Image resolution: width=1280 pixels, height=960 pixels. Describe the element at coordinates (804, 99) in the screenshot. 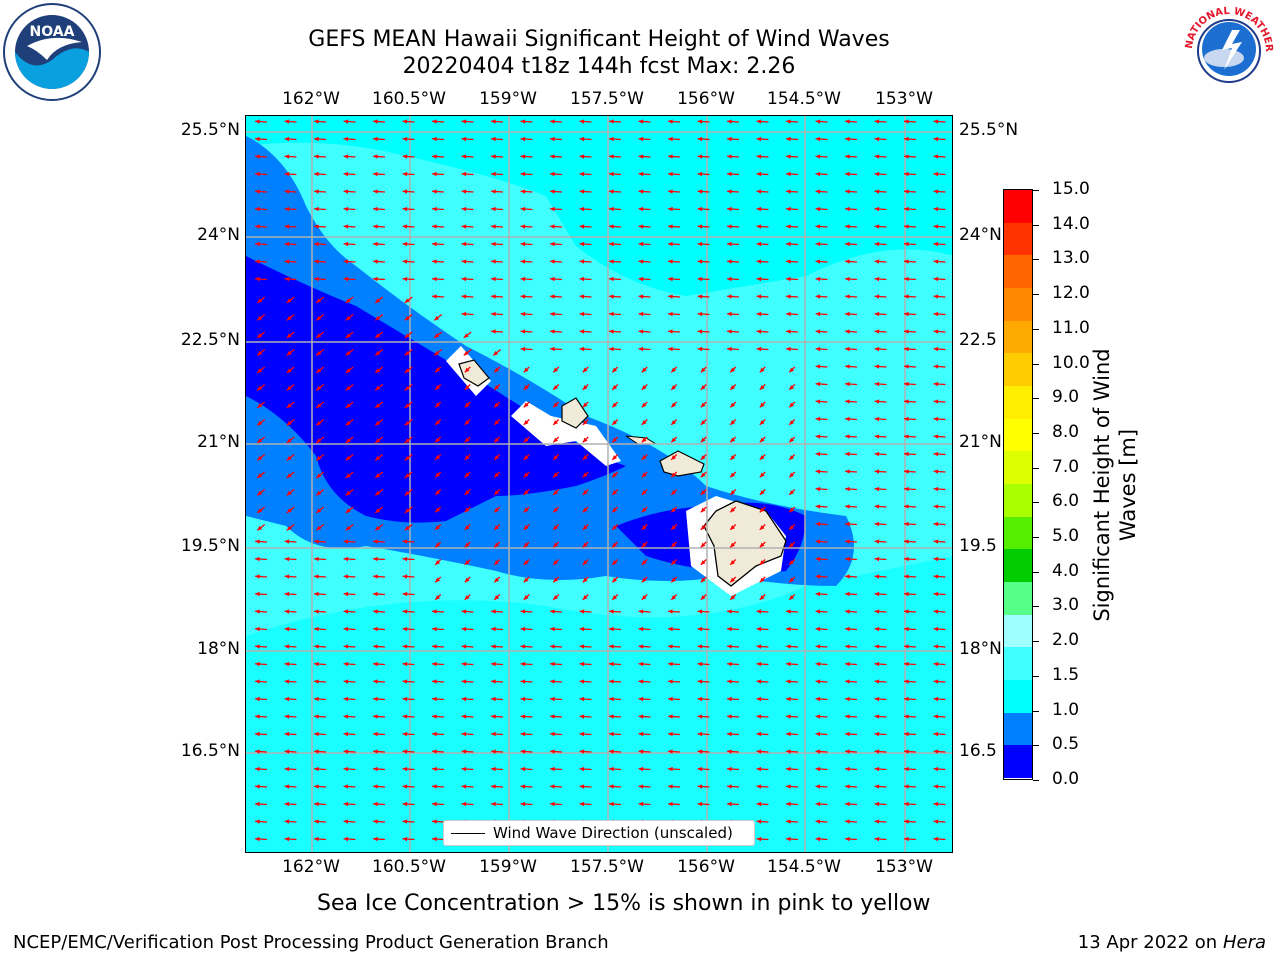

I see `lon-tick-top: 154.5°W` at that location.